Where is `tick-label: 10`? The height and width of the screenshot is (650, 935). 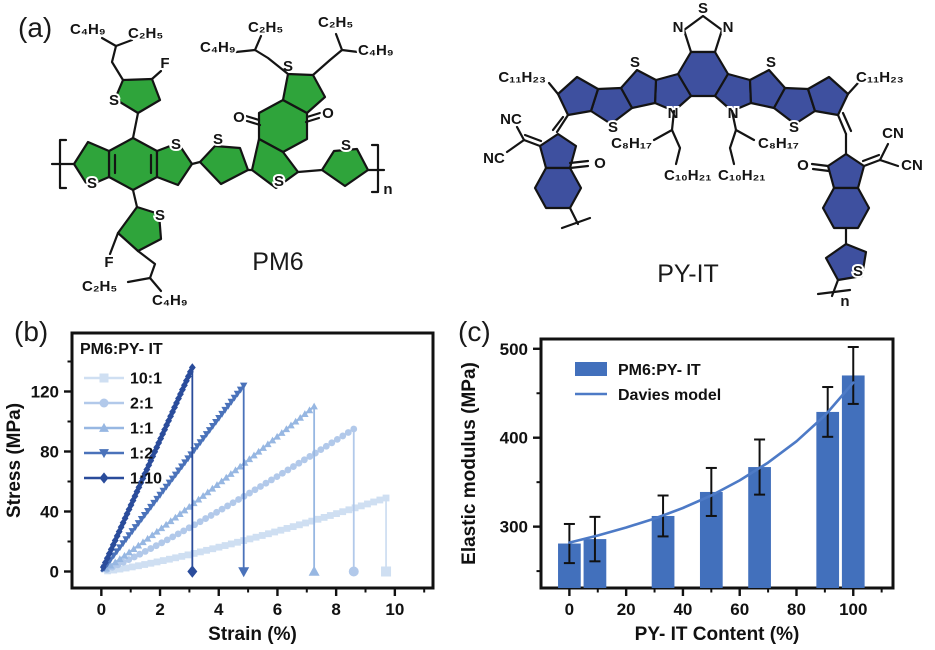
tick-label: 10 is located at coordinates (394, 609).